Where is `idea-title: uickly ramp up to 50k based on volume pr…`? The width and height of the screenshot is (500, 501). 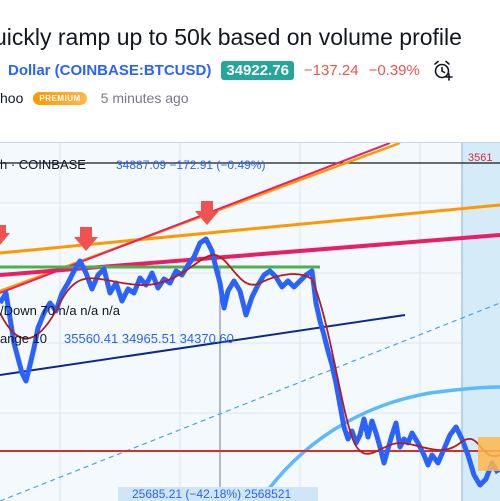 idea-title: uickly ramp up to 50k based on volume pr… is located at coordinates (231, 37).